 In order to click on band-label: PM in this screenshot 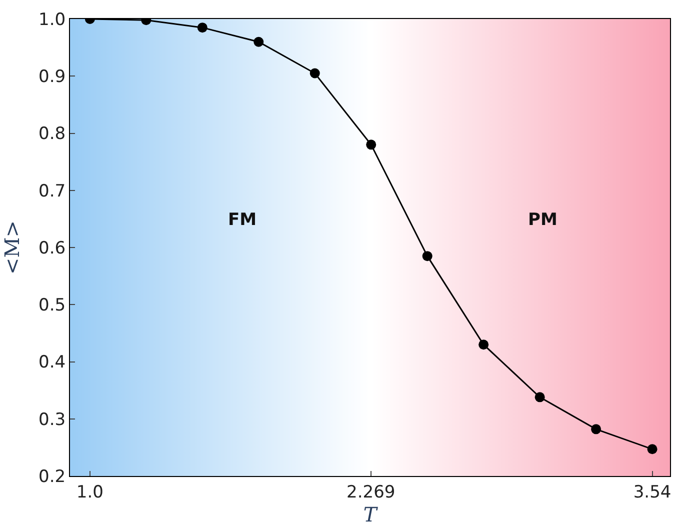, I will do `click(543, 220)`.